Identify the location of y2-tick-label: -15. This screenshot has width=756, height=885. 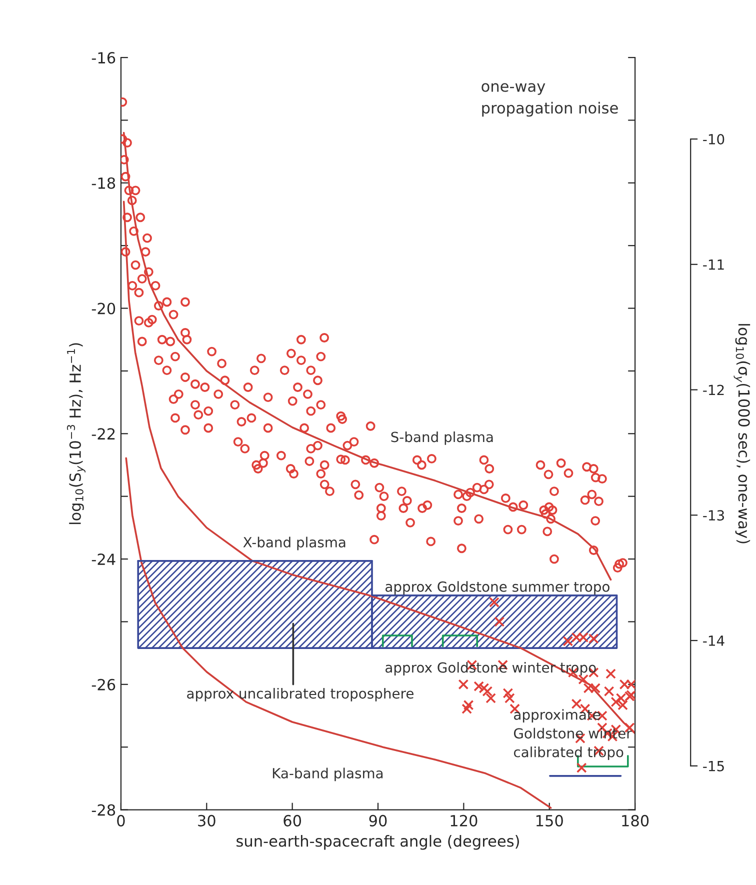
(713, 766).